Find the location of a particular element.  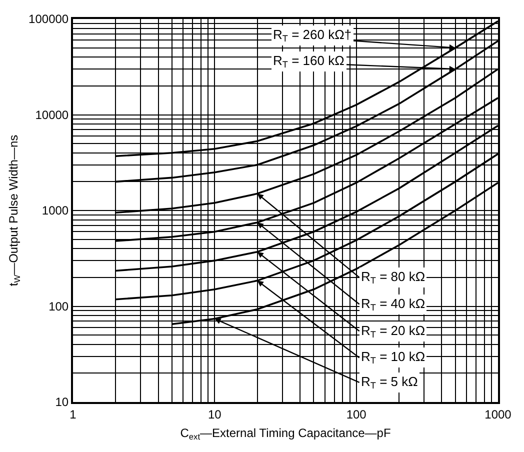

x-tick-label: 100 is located at coordinates (356, 414).